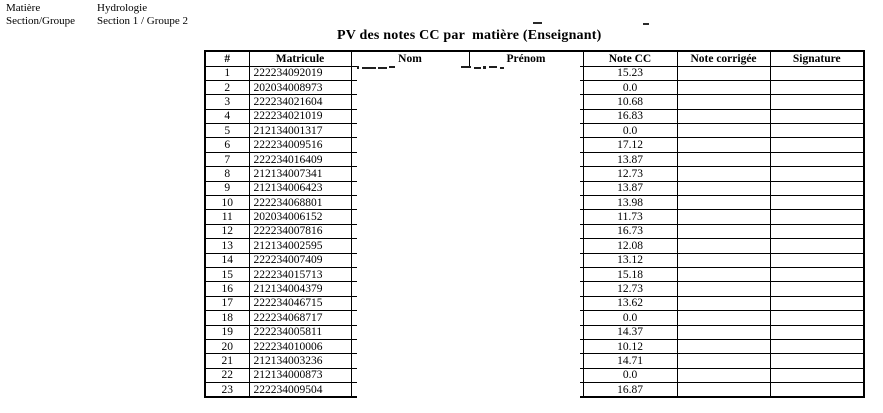  I want to click on header-num: #, so click(227, 58).